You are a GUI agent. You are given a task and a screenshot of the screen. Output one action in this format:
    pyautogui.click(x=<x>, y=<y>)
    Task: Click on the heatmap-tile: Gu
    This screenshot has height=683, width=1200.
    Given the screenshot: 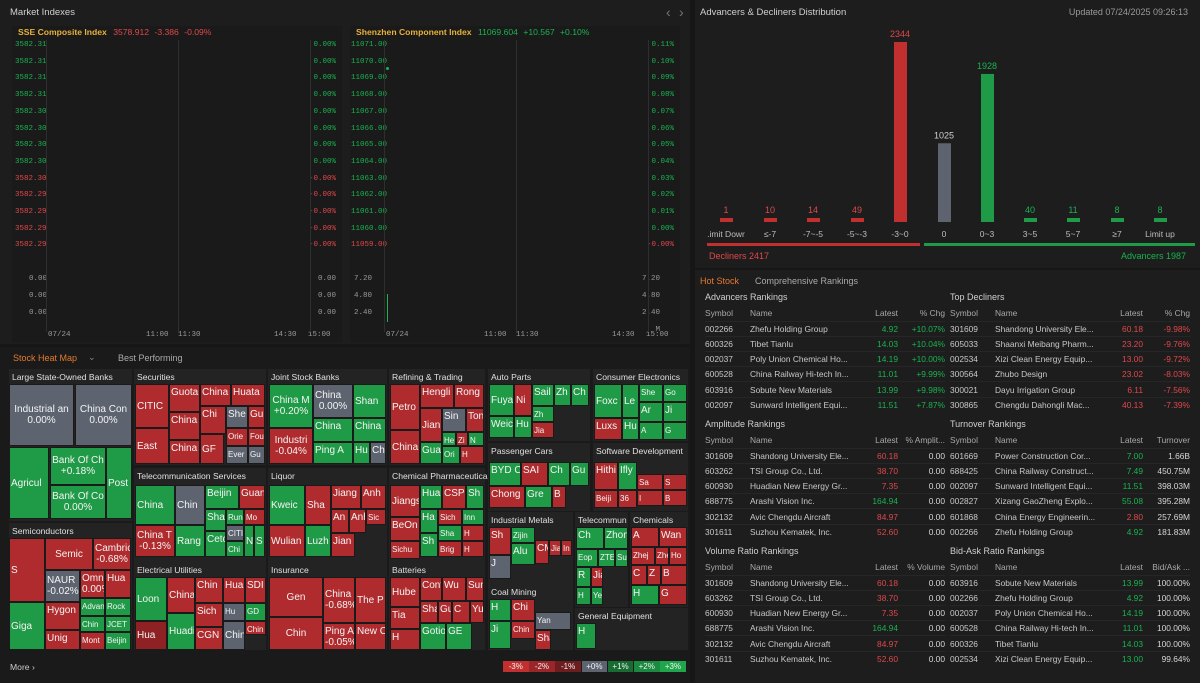 What is the action you would take?
    pyautogui.click(x=445, y=612)
    